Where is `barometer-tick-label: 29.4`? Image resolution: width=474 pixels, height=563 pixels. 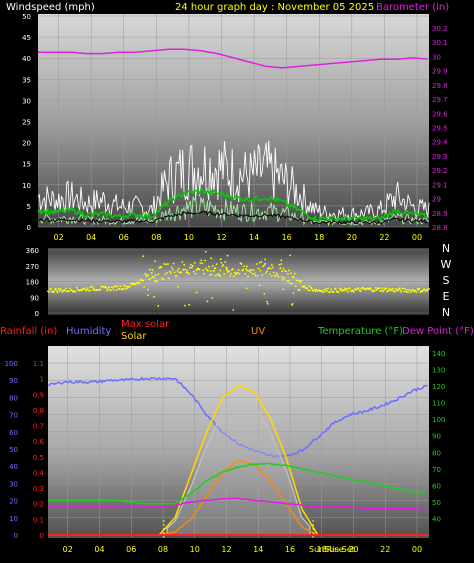 barometer-tick-label: 29.4 is located at coordinates (440, 143).